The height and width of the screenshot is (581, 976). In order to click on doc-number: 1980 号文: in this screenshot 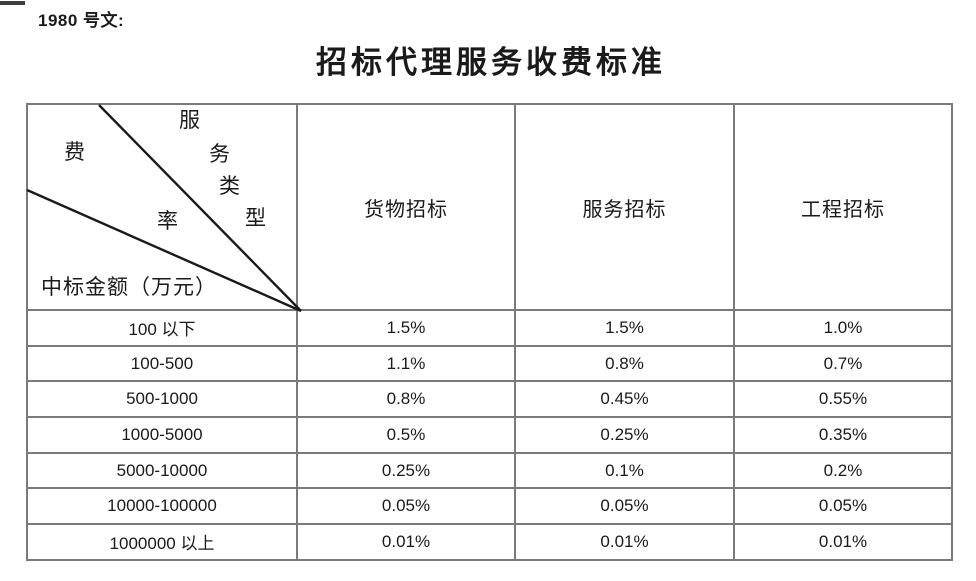, I will do `click(81, 20)`.